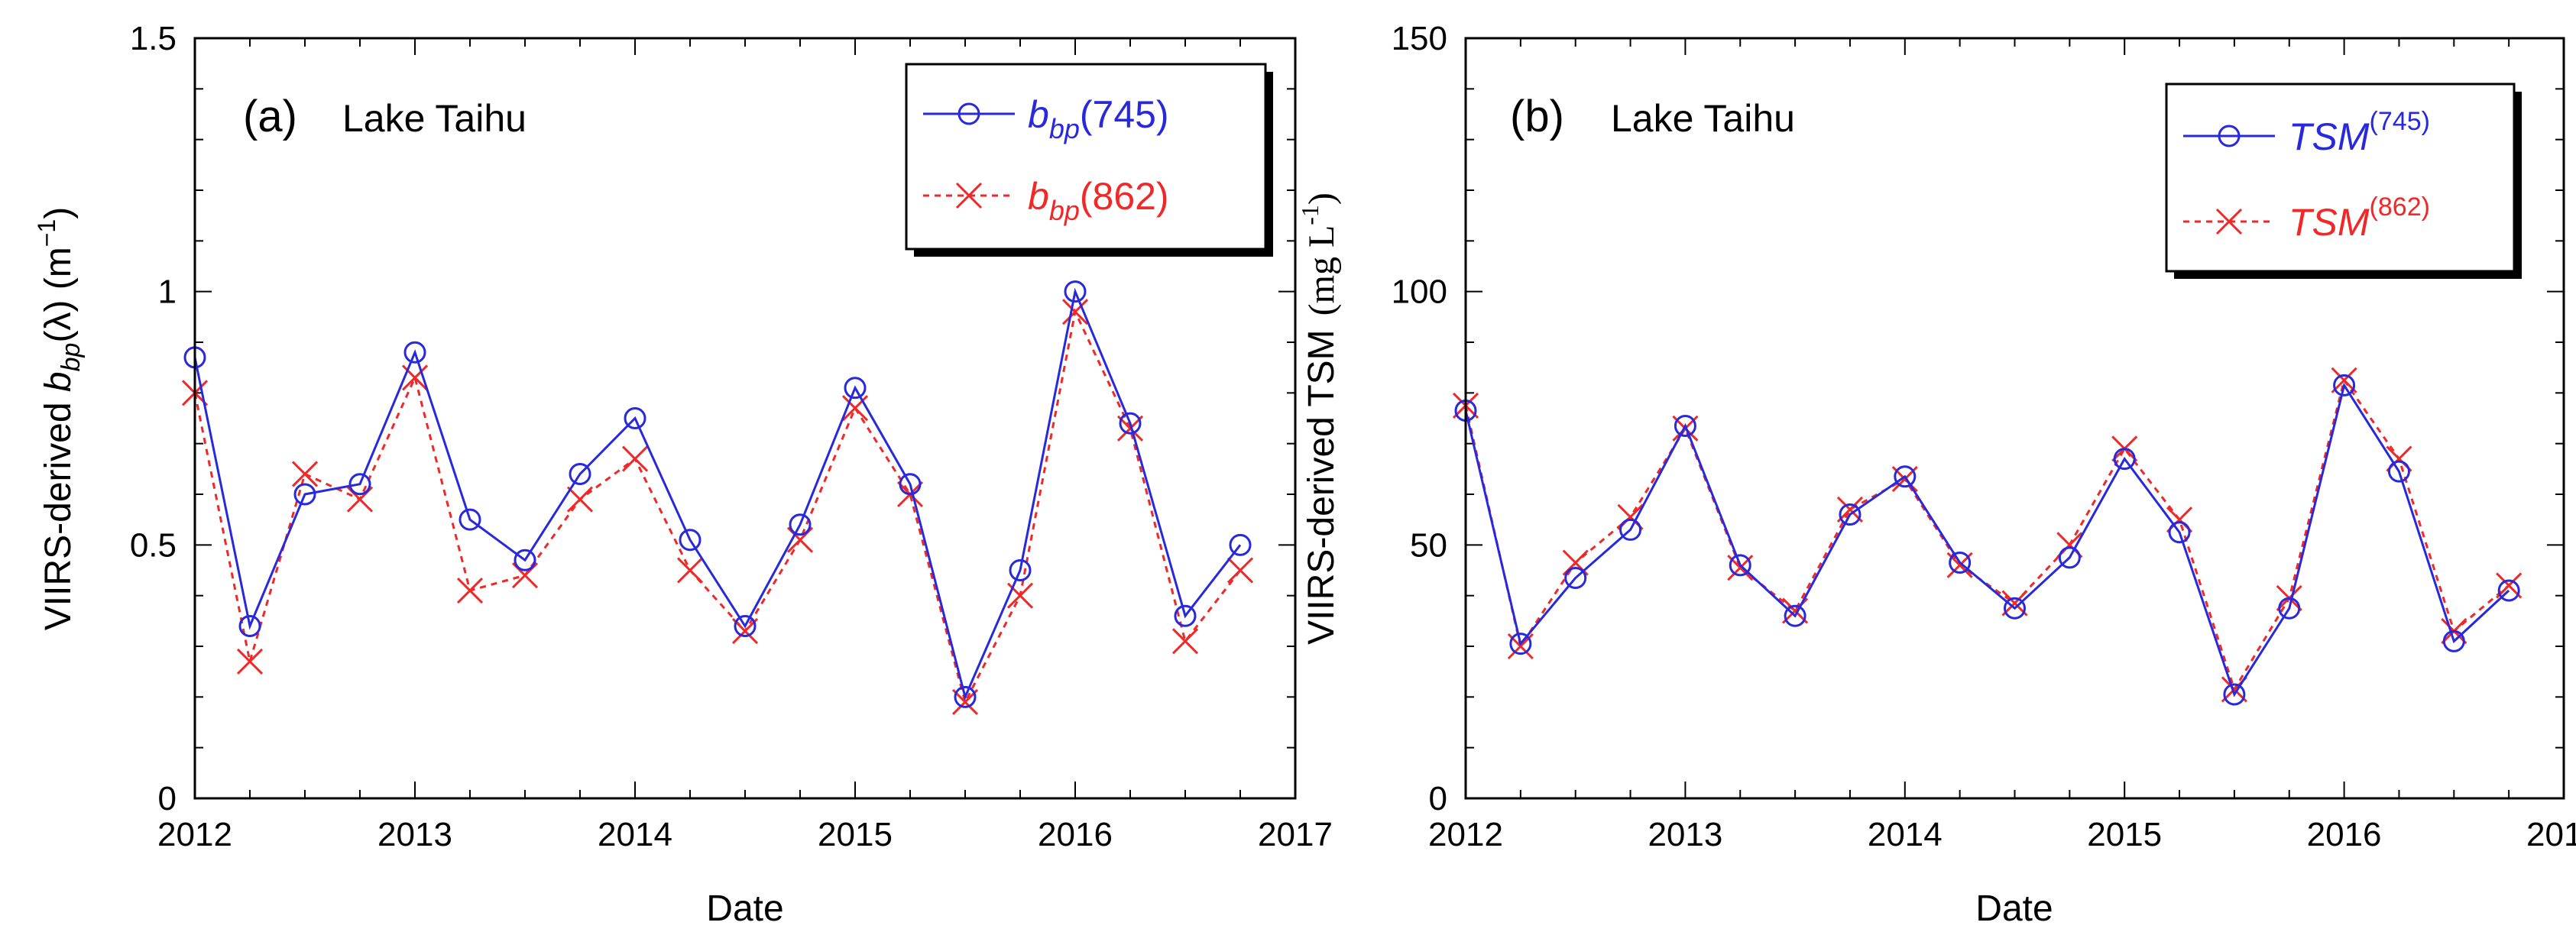 The height and width of the screenshot is (945, 2576). I want to click on panel-b-xlabel: Date, so click(2014, 908).